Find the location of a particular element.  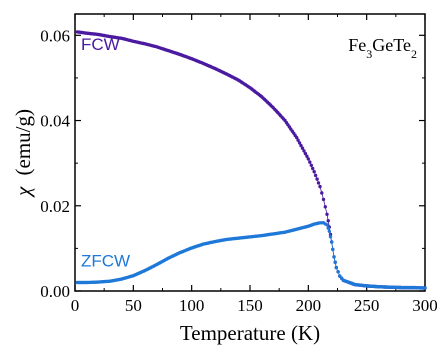

x-axis-label: Temperature (K) is located at coordinates (250, 333).